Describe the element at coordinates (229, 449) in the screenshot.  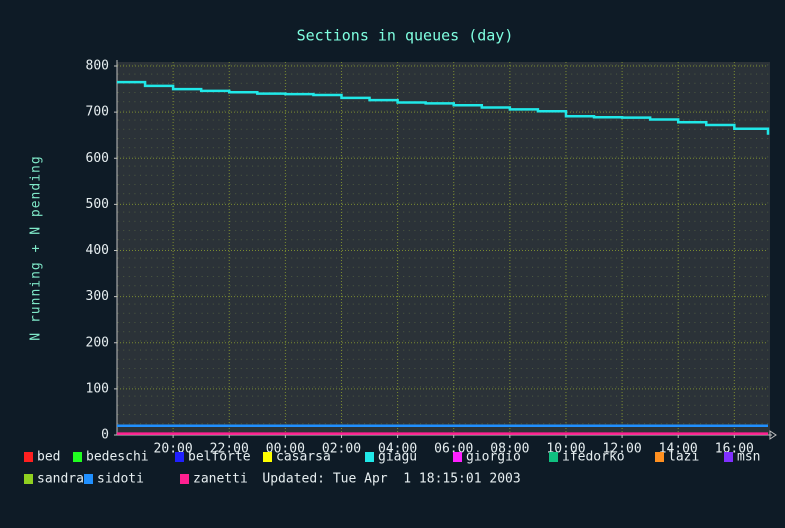
I see `x-tick-label: 22:00` at that location.